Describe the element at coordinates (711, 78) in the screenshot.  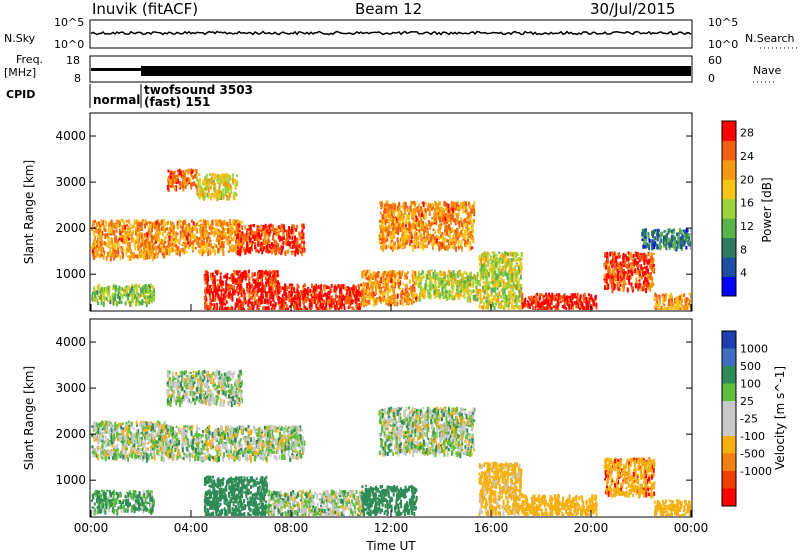
I see `nave-tick-bottom: 0` at that location.